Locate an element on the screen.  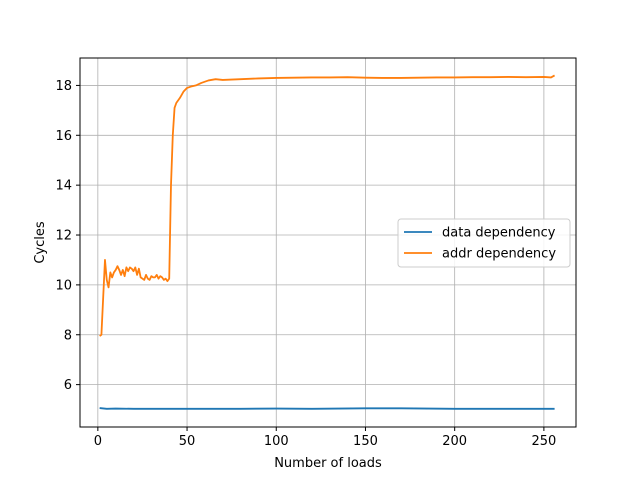
legend-box is located at coordinates (484, 243).